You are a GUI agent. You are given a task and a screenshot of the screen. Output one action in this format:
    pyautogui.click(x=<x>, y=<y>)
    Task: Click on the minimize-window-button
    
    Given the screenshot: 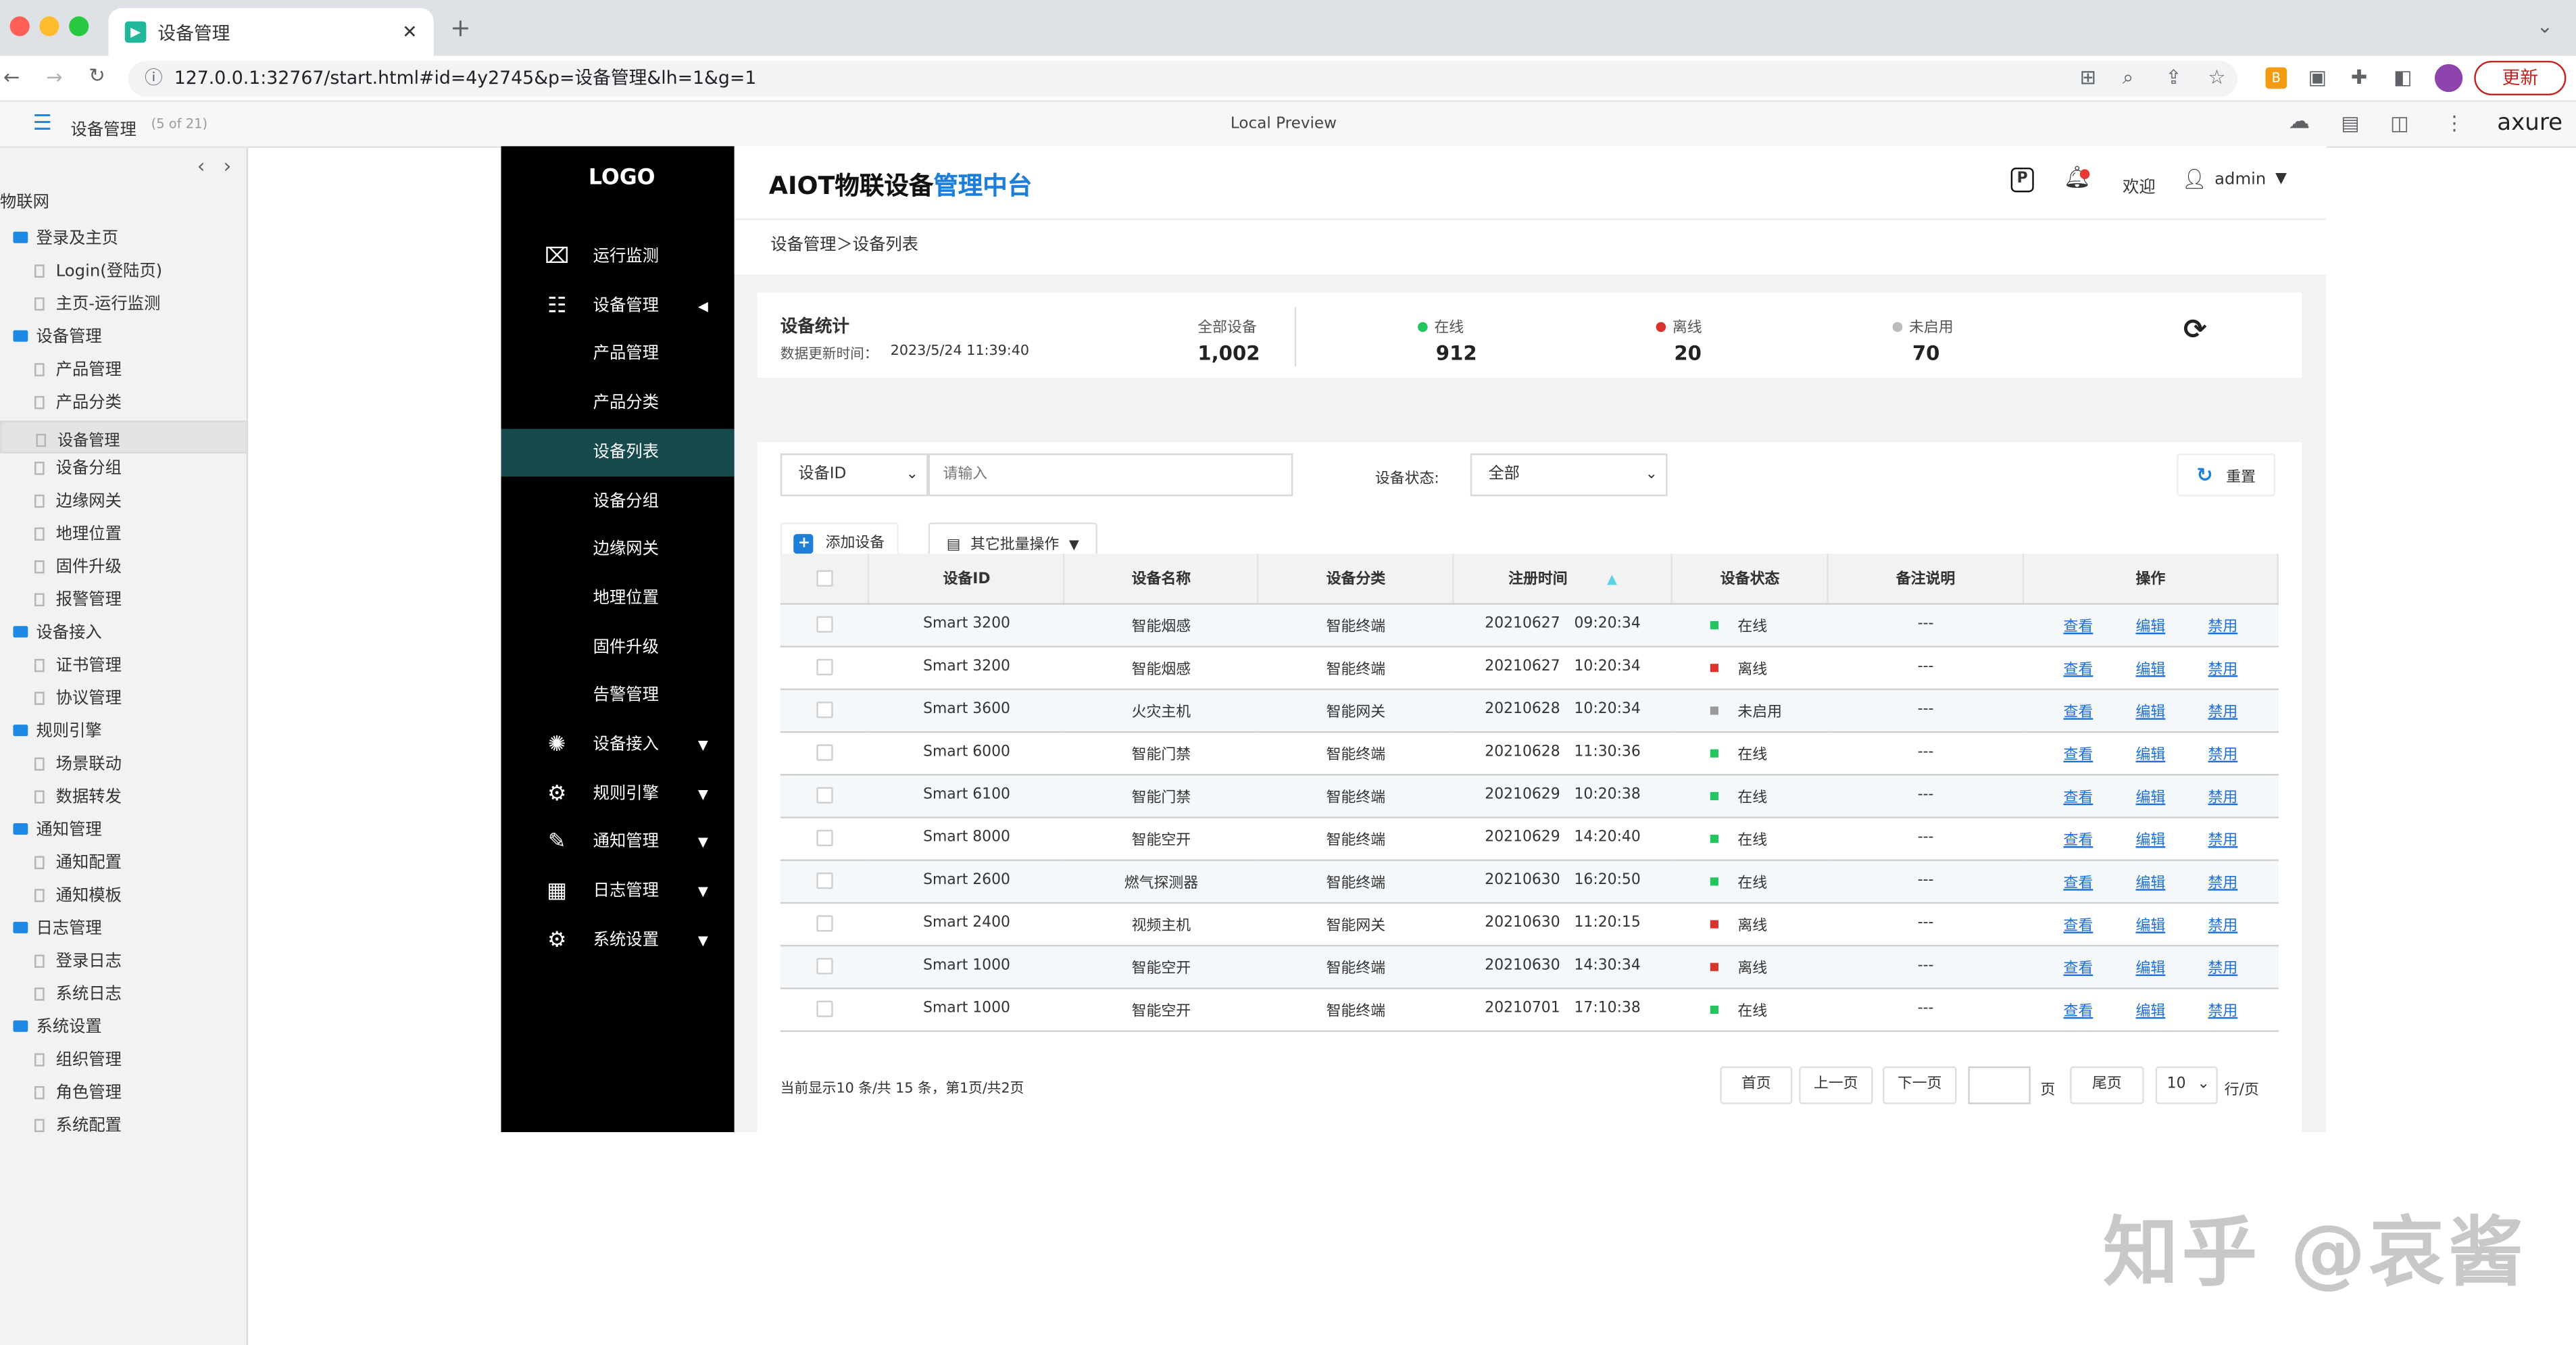 What is the action you would take?
    pyautogui.click(x=49, y=26)
    